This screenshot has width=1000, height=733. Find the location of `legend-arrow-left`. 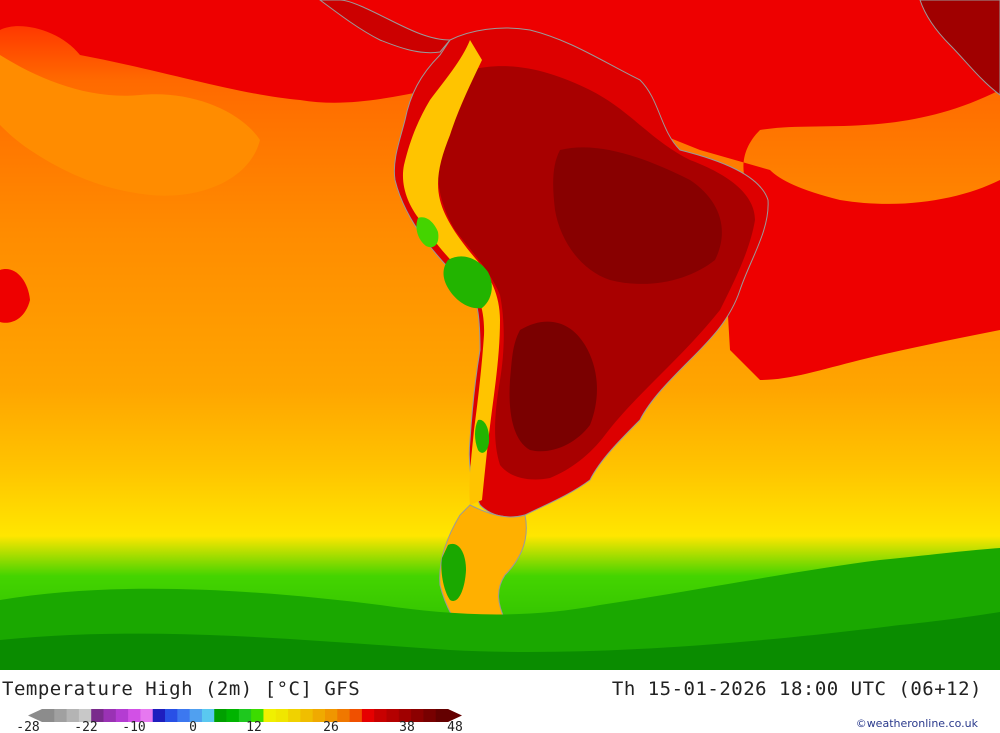

legend-arrow-left is located at coordinates (35, 715).